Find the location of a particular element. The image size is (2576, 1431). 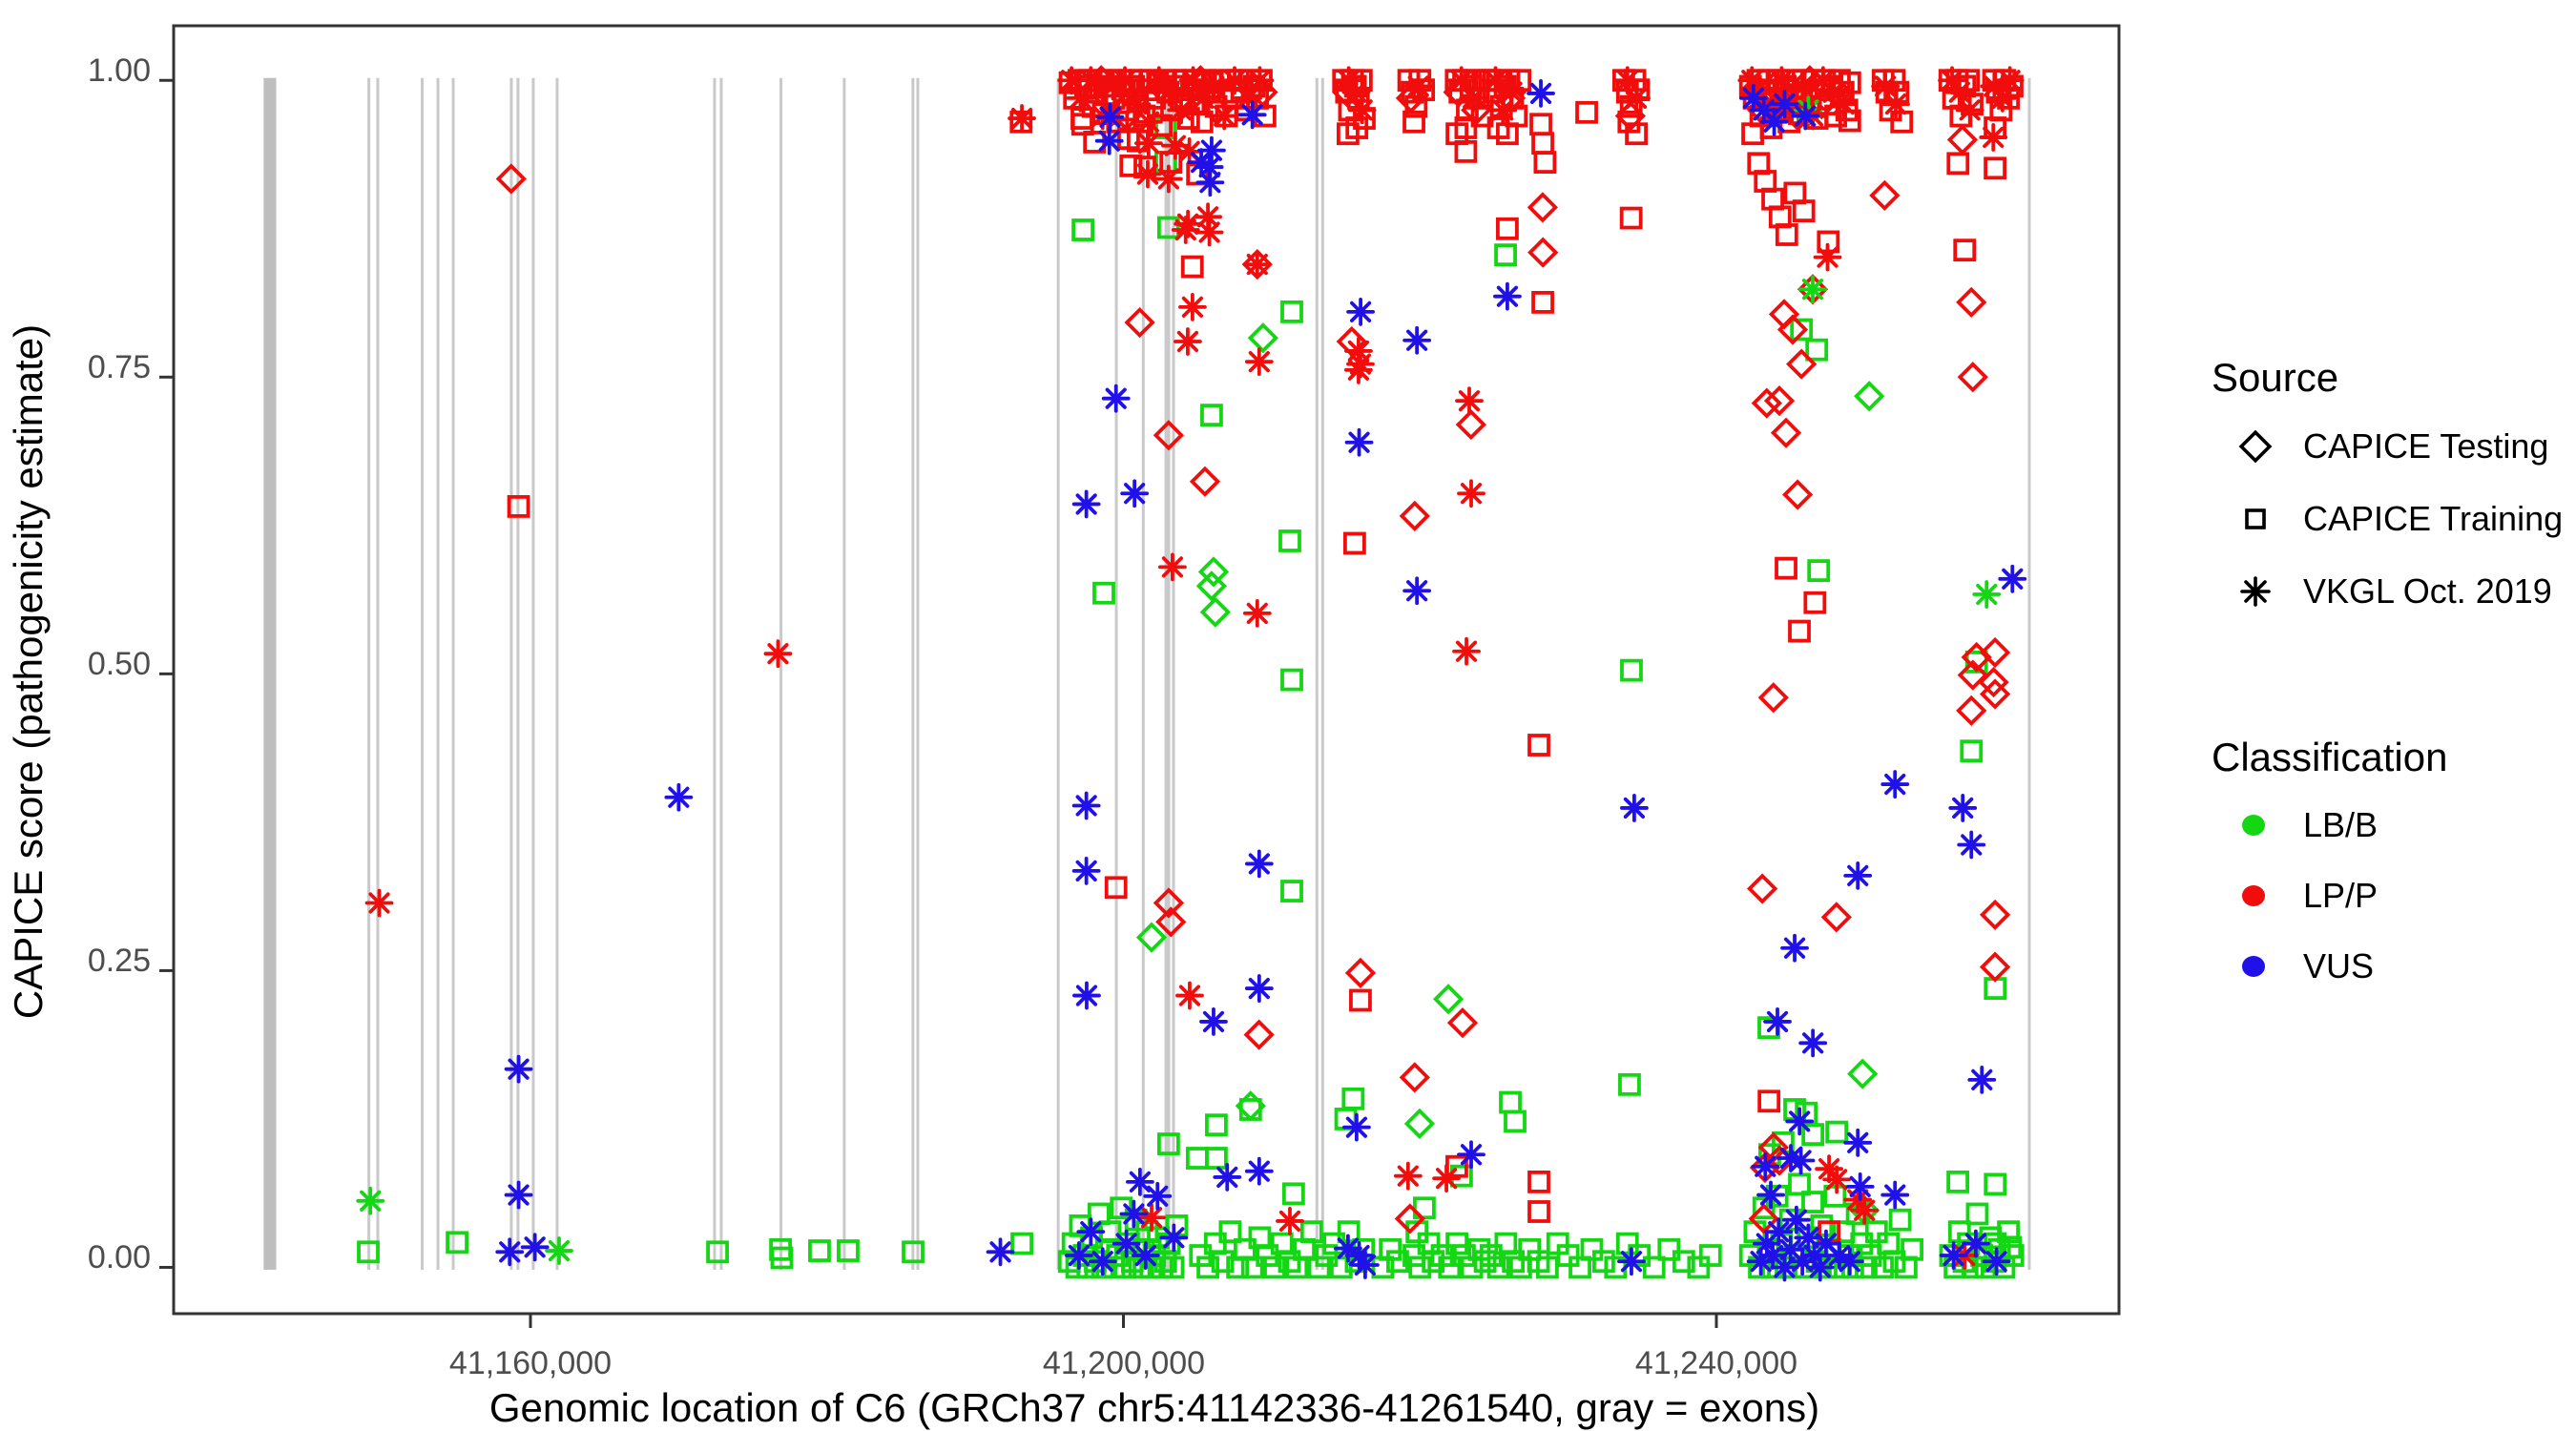

legend-item-label: VKGL Oct. 2019 is located at coordinates (2427, 591).